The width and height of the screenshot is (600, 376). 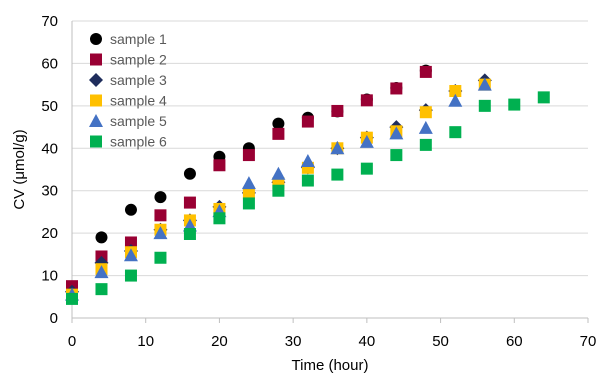 What do you see at coordinates (54, 318) in the screenshot?
I see `y-tick-label: 0` at bounding box center [54, 318].